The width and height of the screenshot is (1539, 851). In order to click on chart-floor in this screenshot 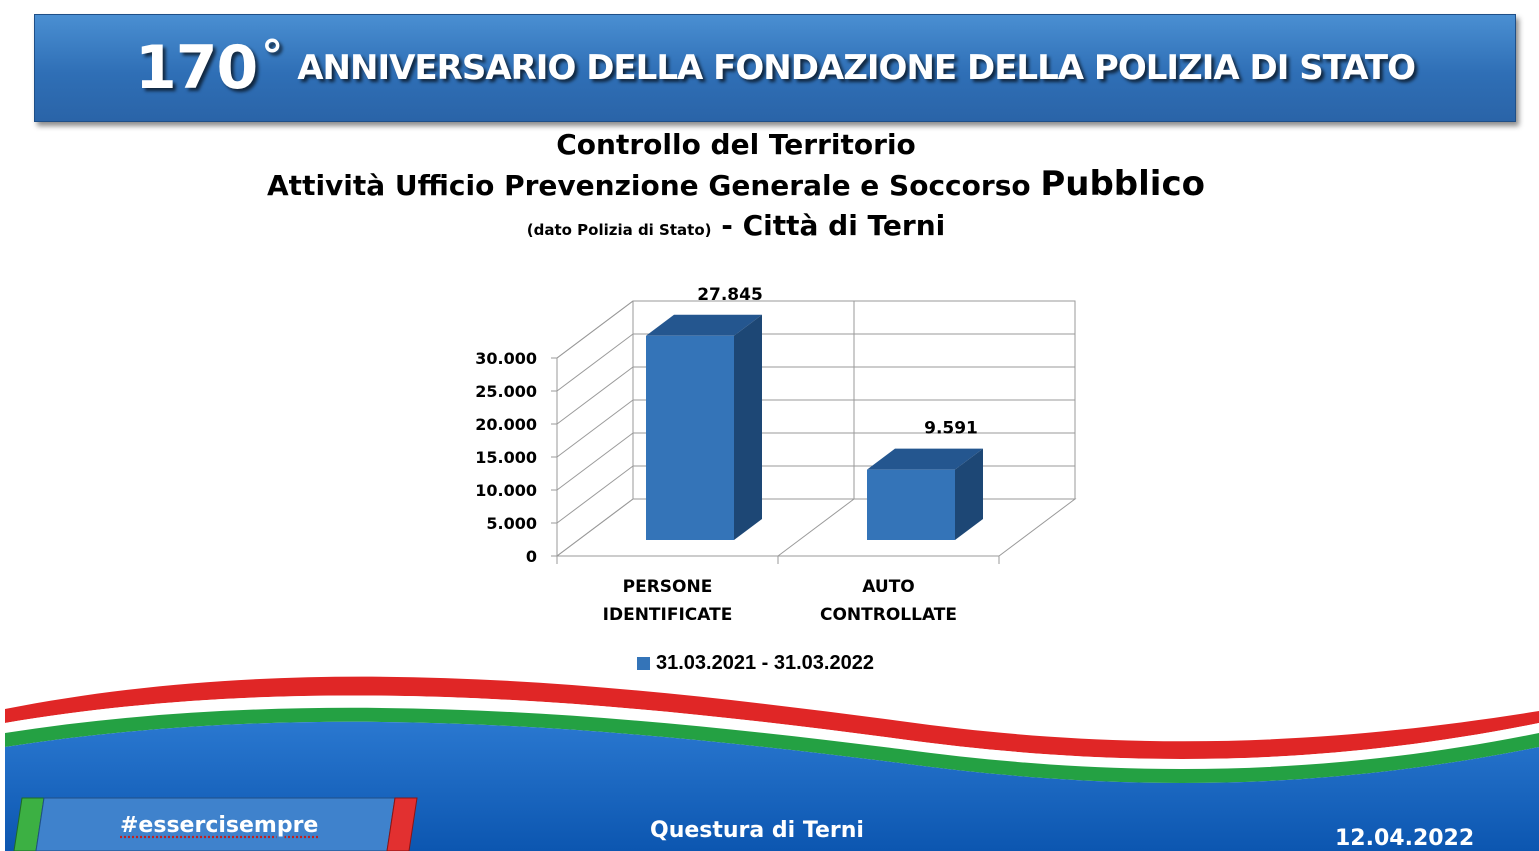, I will do `click(816, 527)`.